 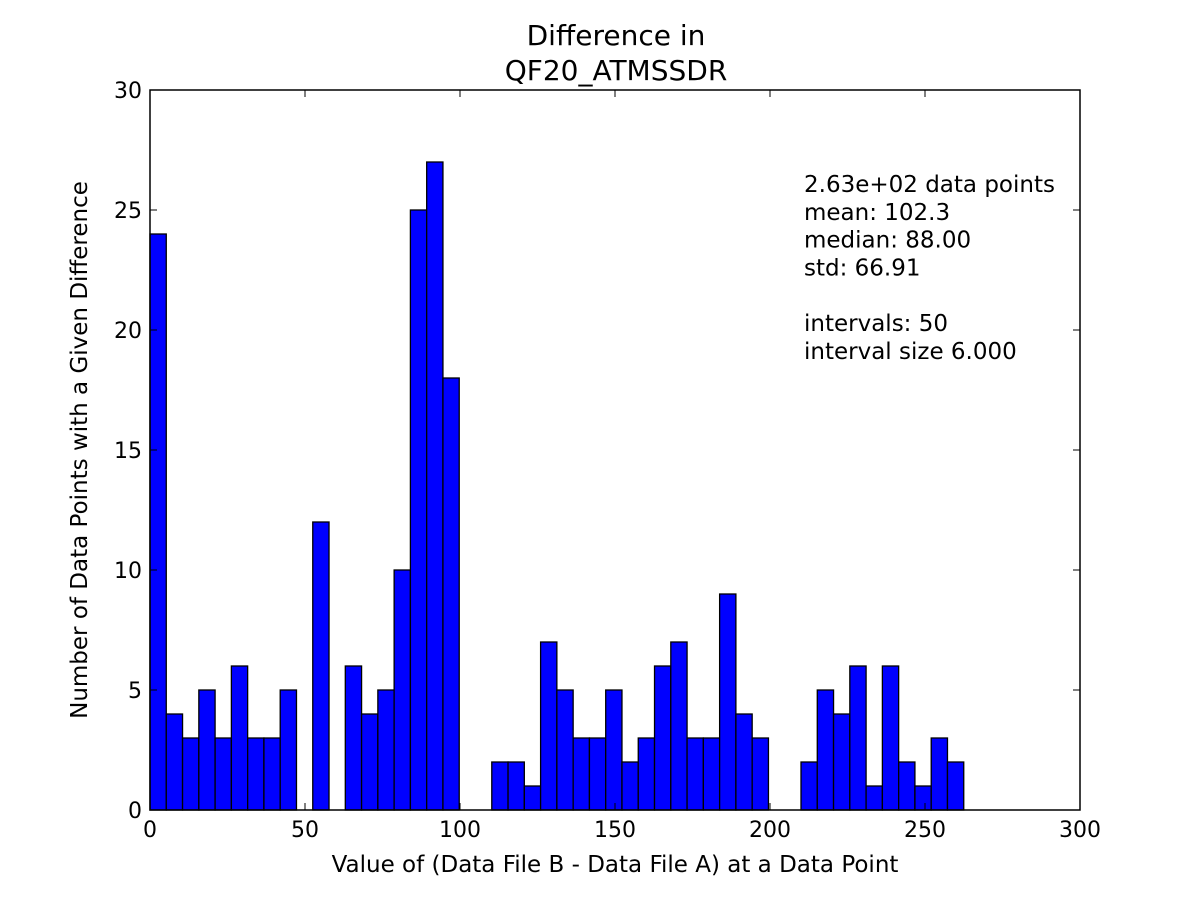 What do you see at coordinates (128, 571) in the screenshot?
I see `y-tick-label: 10` at bounding box center [128, 571].